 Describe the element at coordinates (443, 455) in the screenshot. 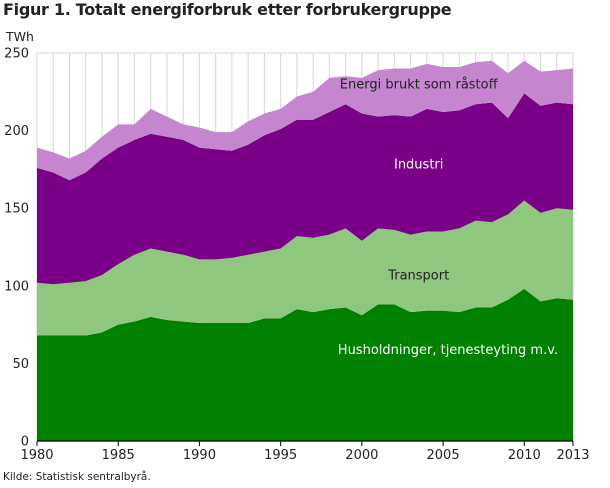

I see `x-tick-label: 2005` at that location.